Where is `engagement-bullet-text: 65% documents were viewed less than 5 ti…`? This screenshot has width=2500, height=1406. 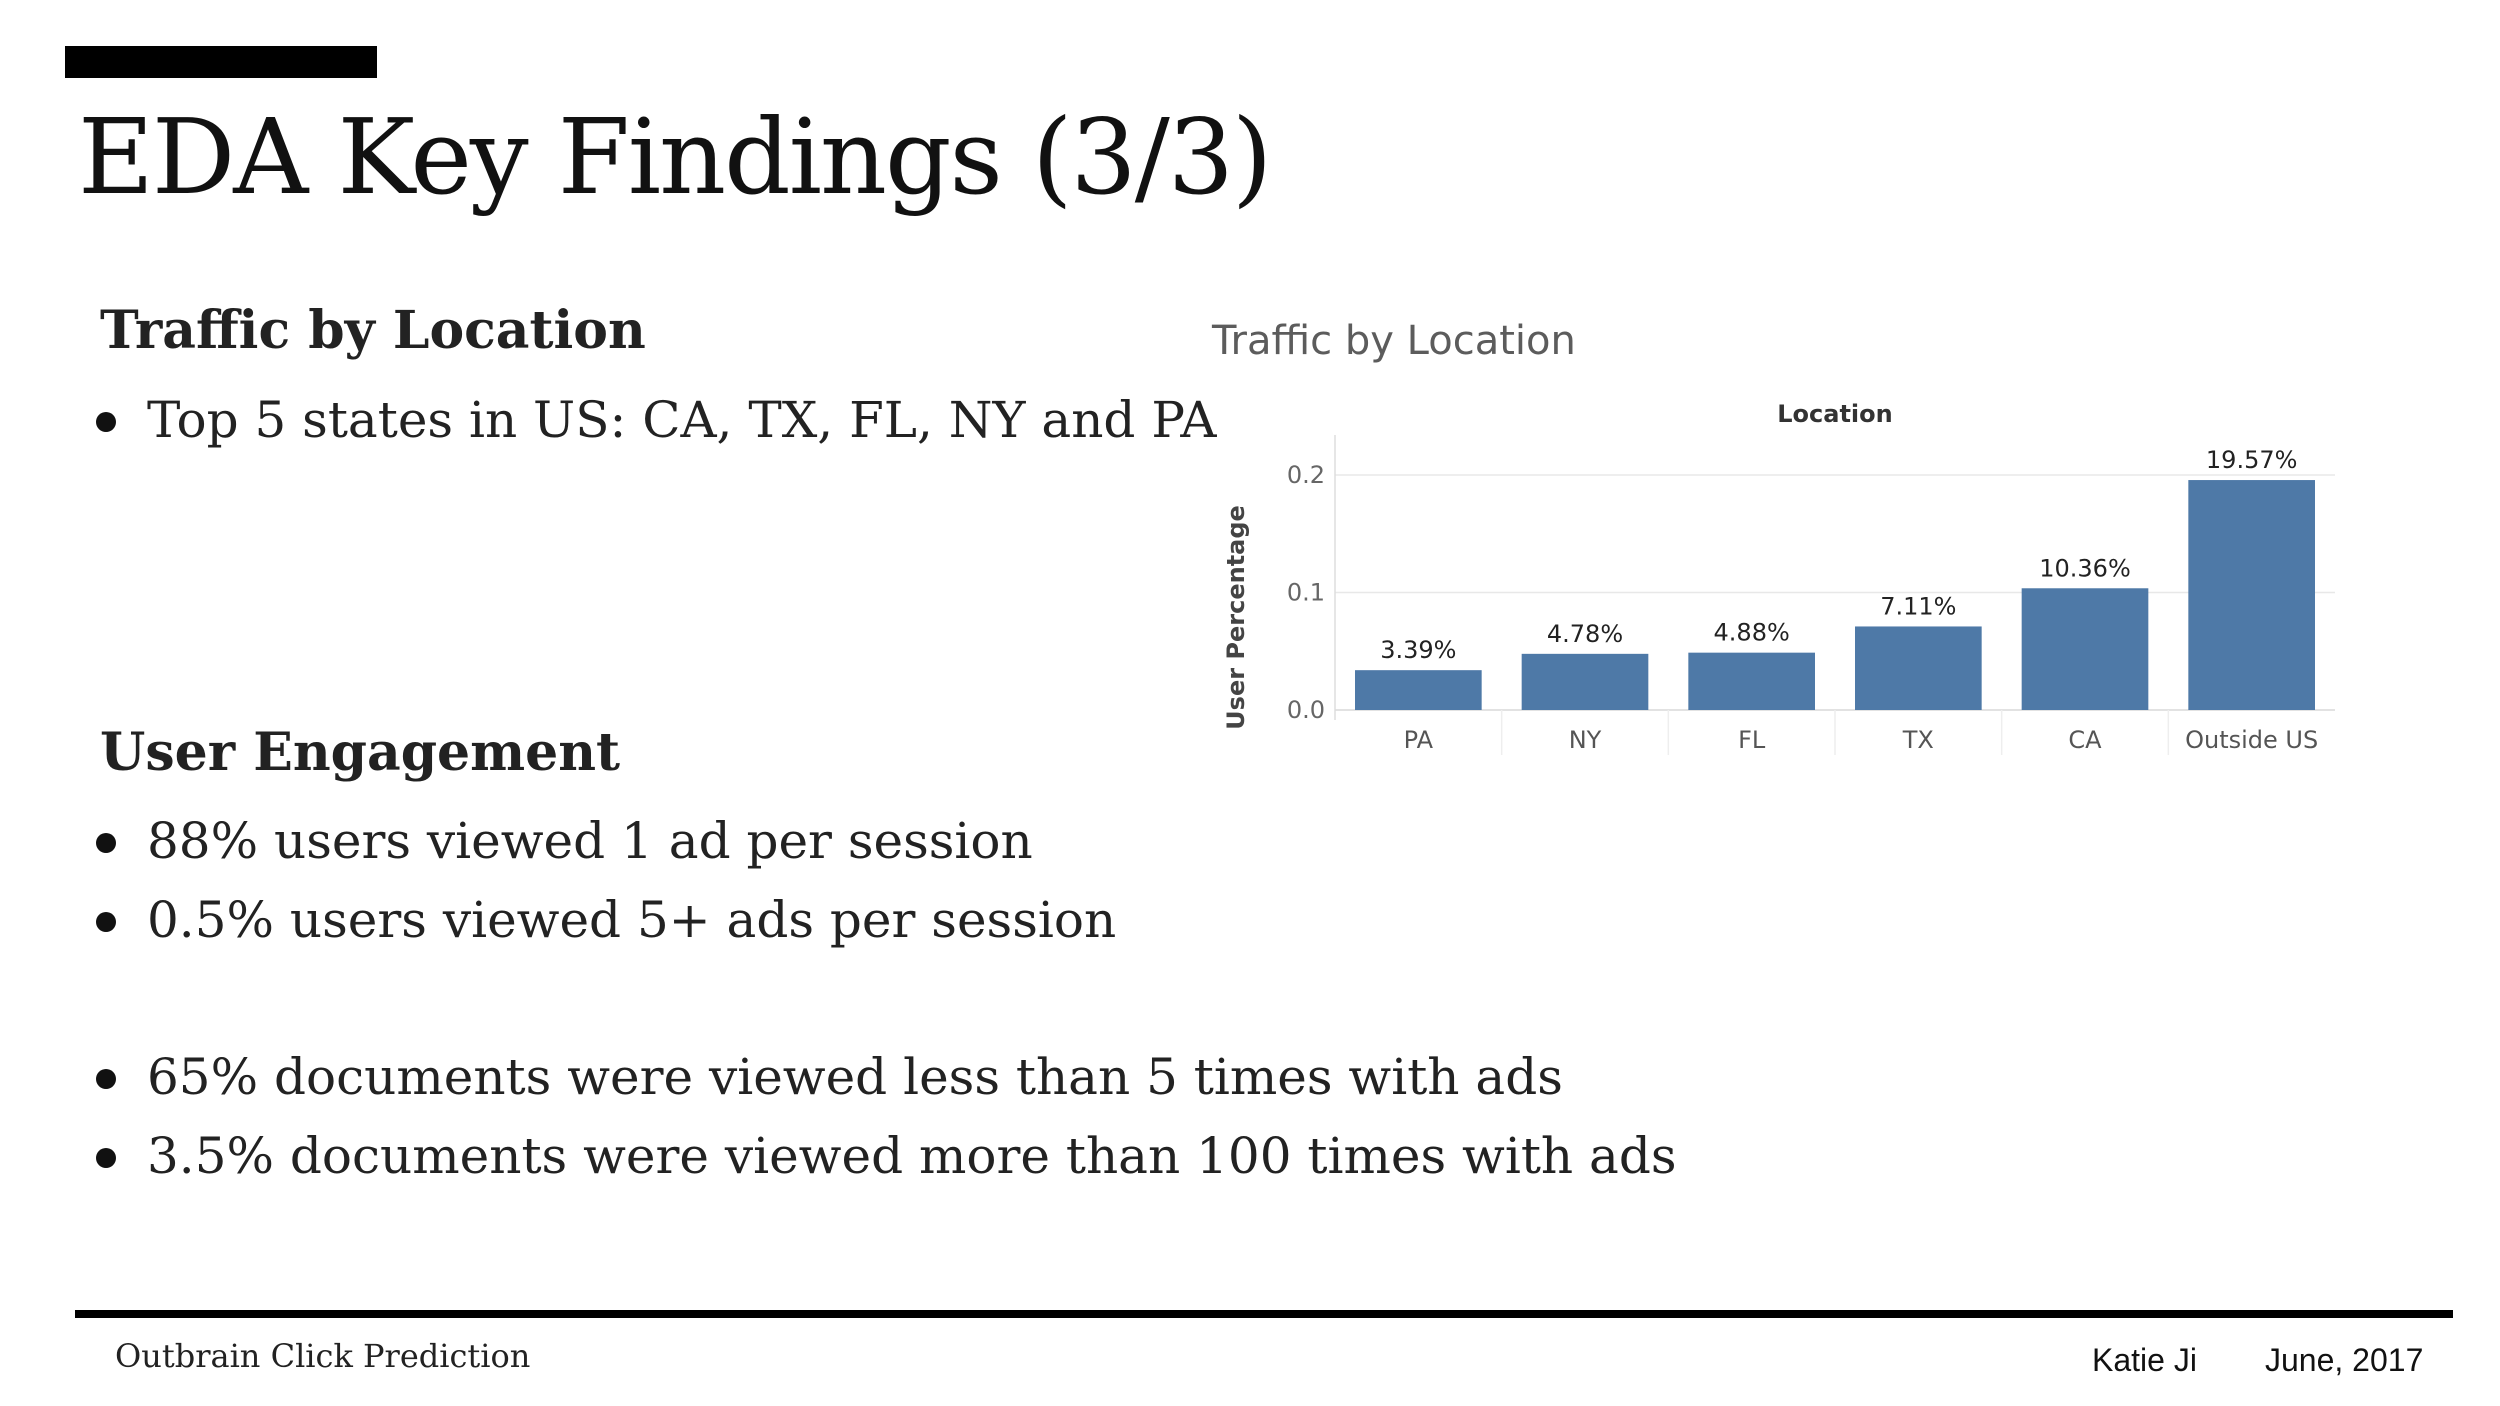
engagement-bullet-text: 65% documents were viewed less than 5 ti… is located at coordinates (855, 1077).